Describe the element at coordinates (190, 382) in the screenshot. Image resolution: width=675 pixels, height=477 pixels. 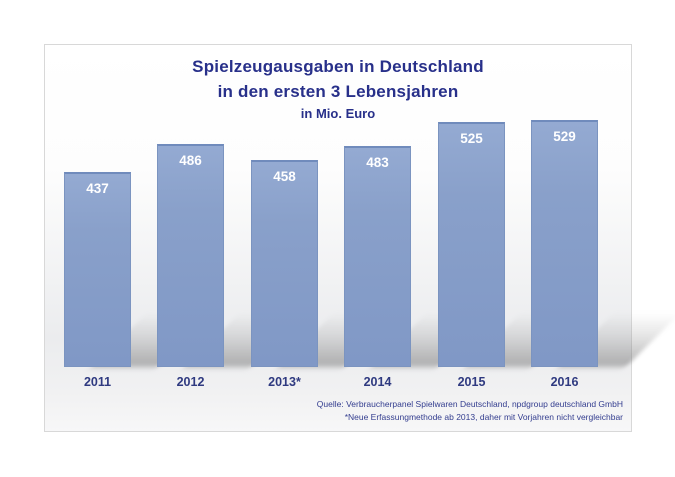
I see `x-axis-label-2012: 2012` at that location.